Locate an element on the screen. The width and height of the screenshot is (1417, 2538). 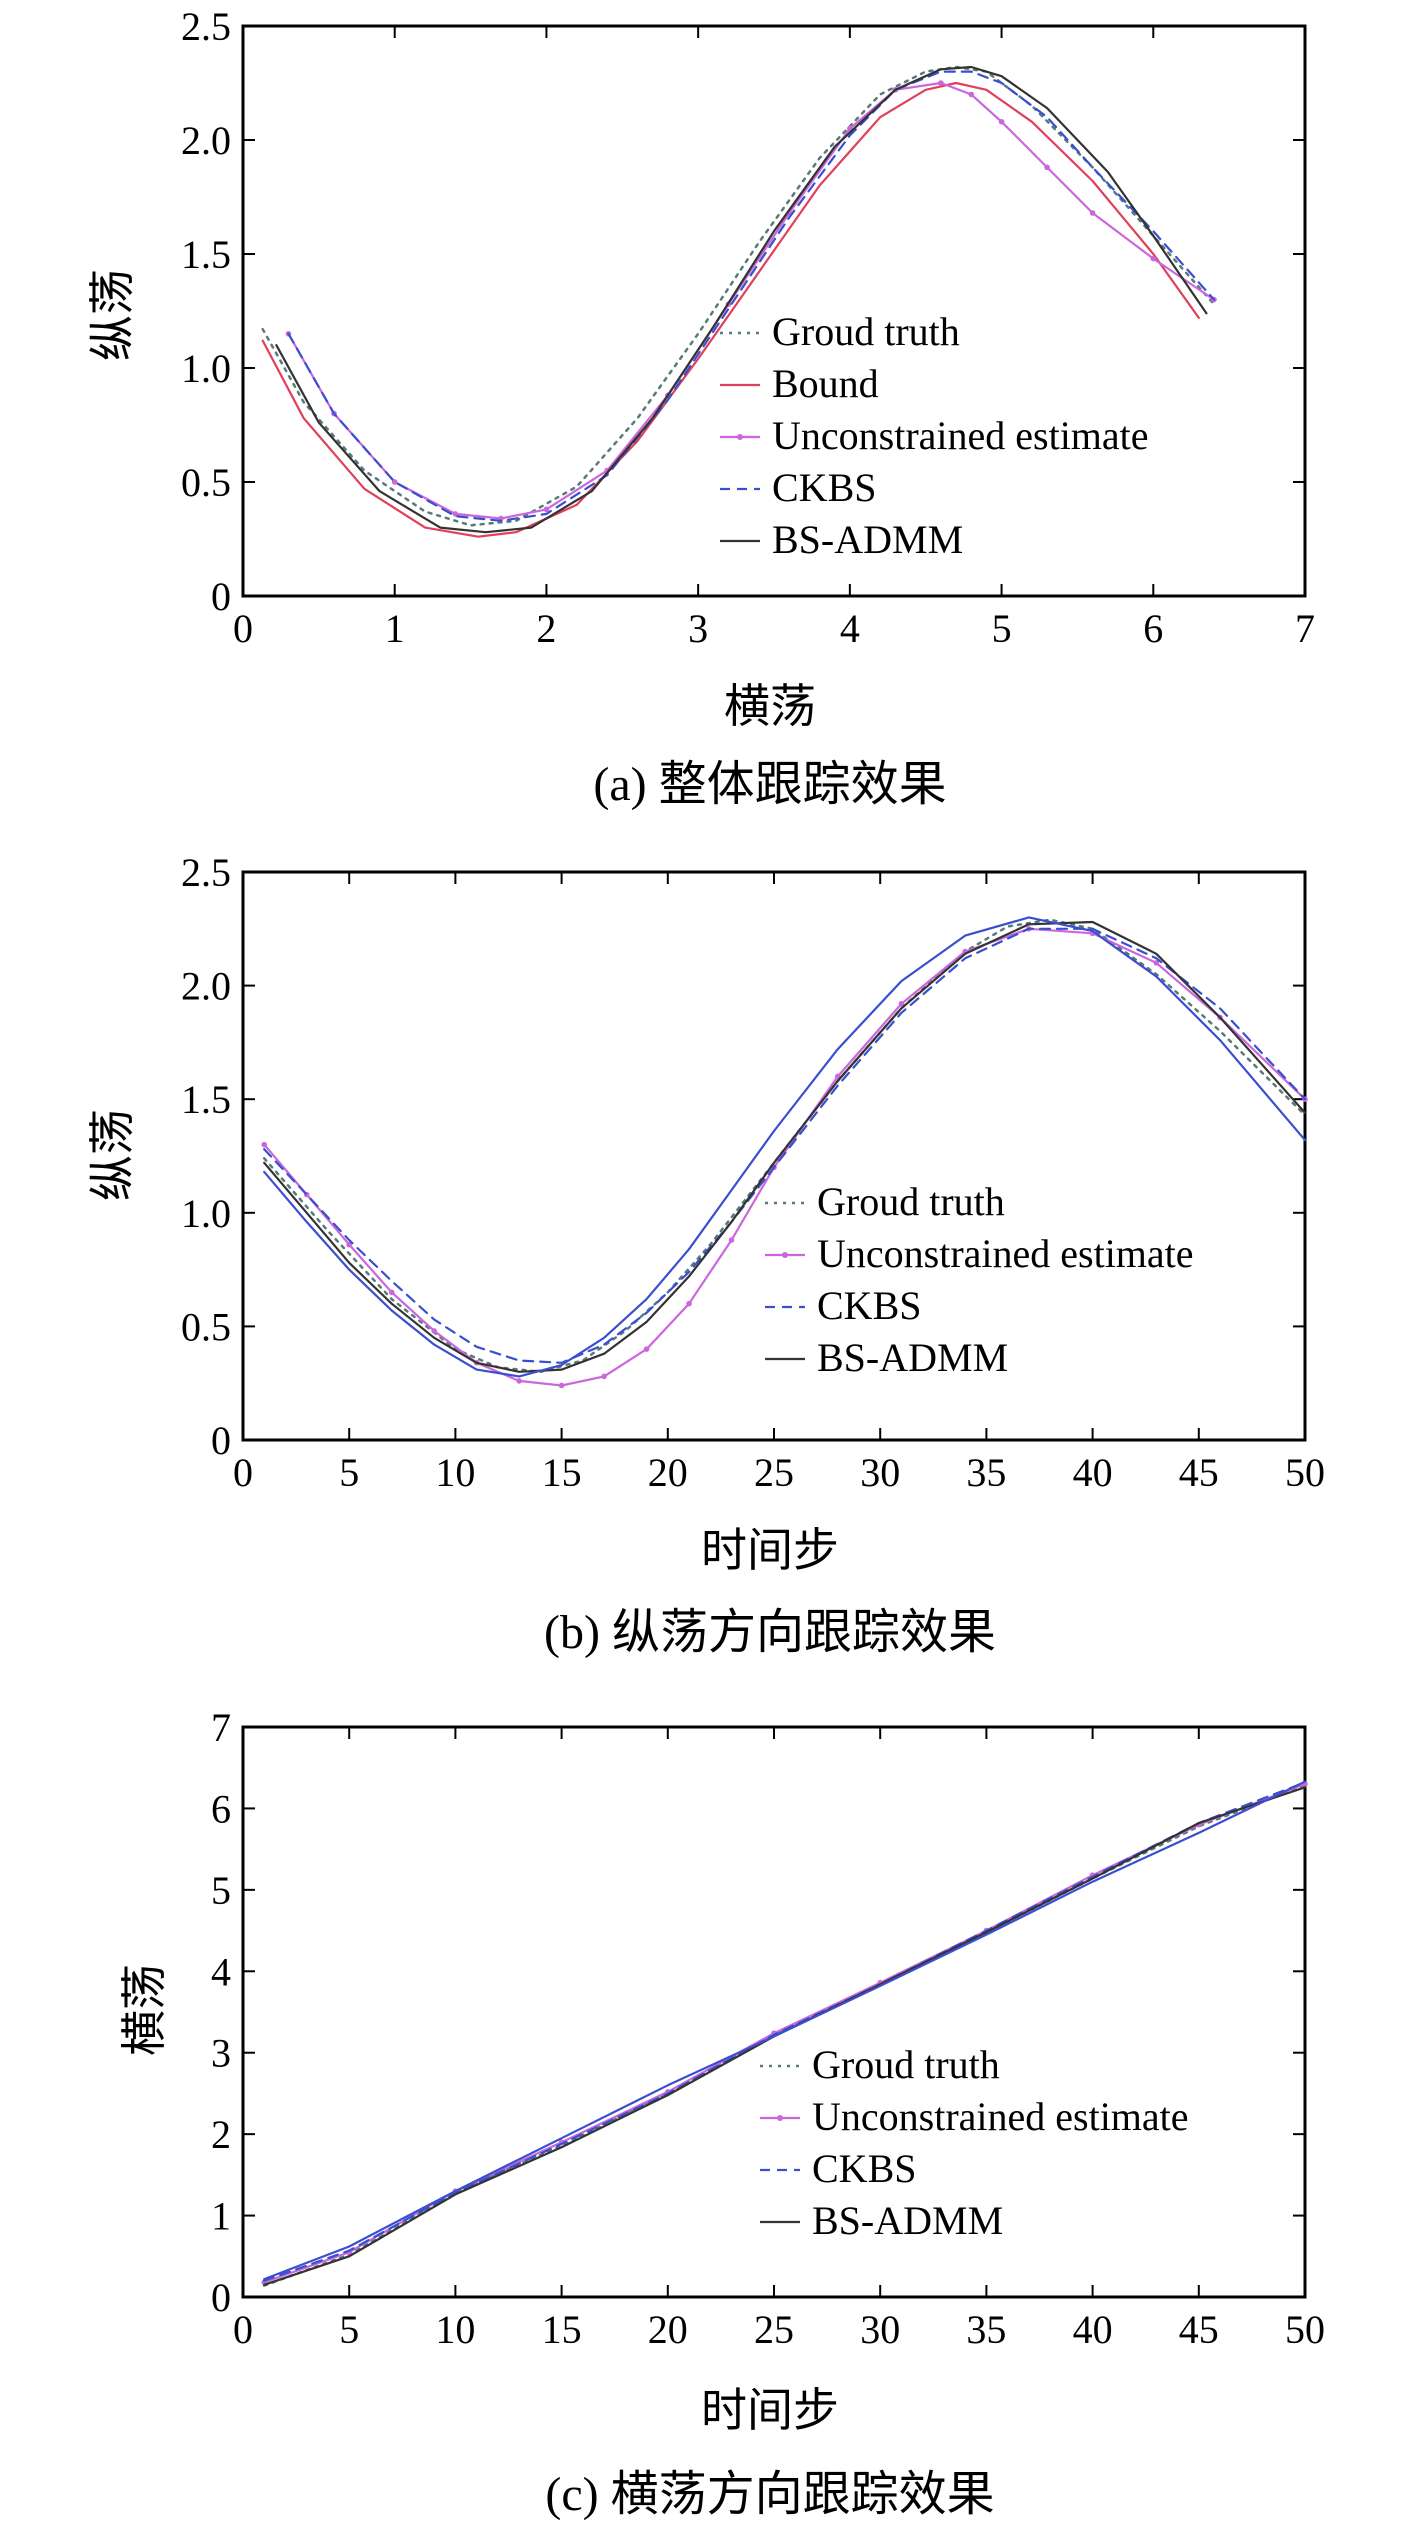
panel-b-xtick-label: 25 is located at coordinates (774, 1472).